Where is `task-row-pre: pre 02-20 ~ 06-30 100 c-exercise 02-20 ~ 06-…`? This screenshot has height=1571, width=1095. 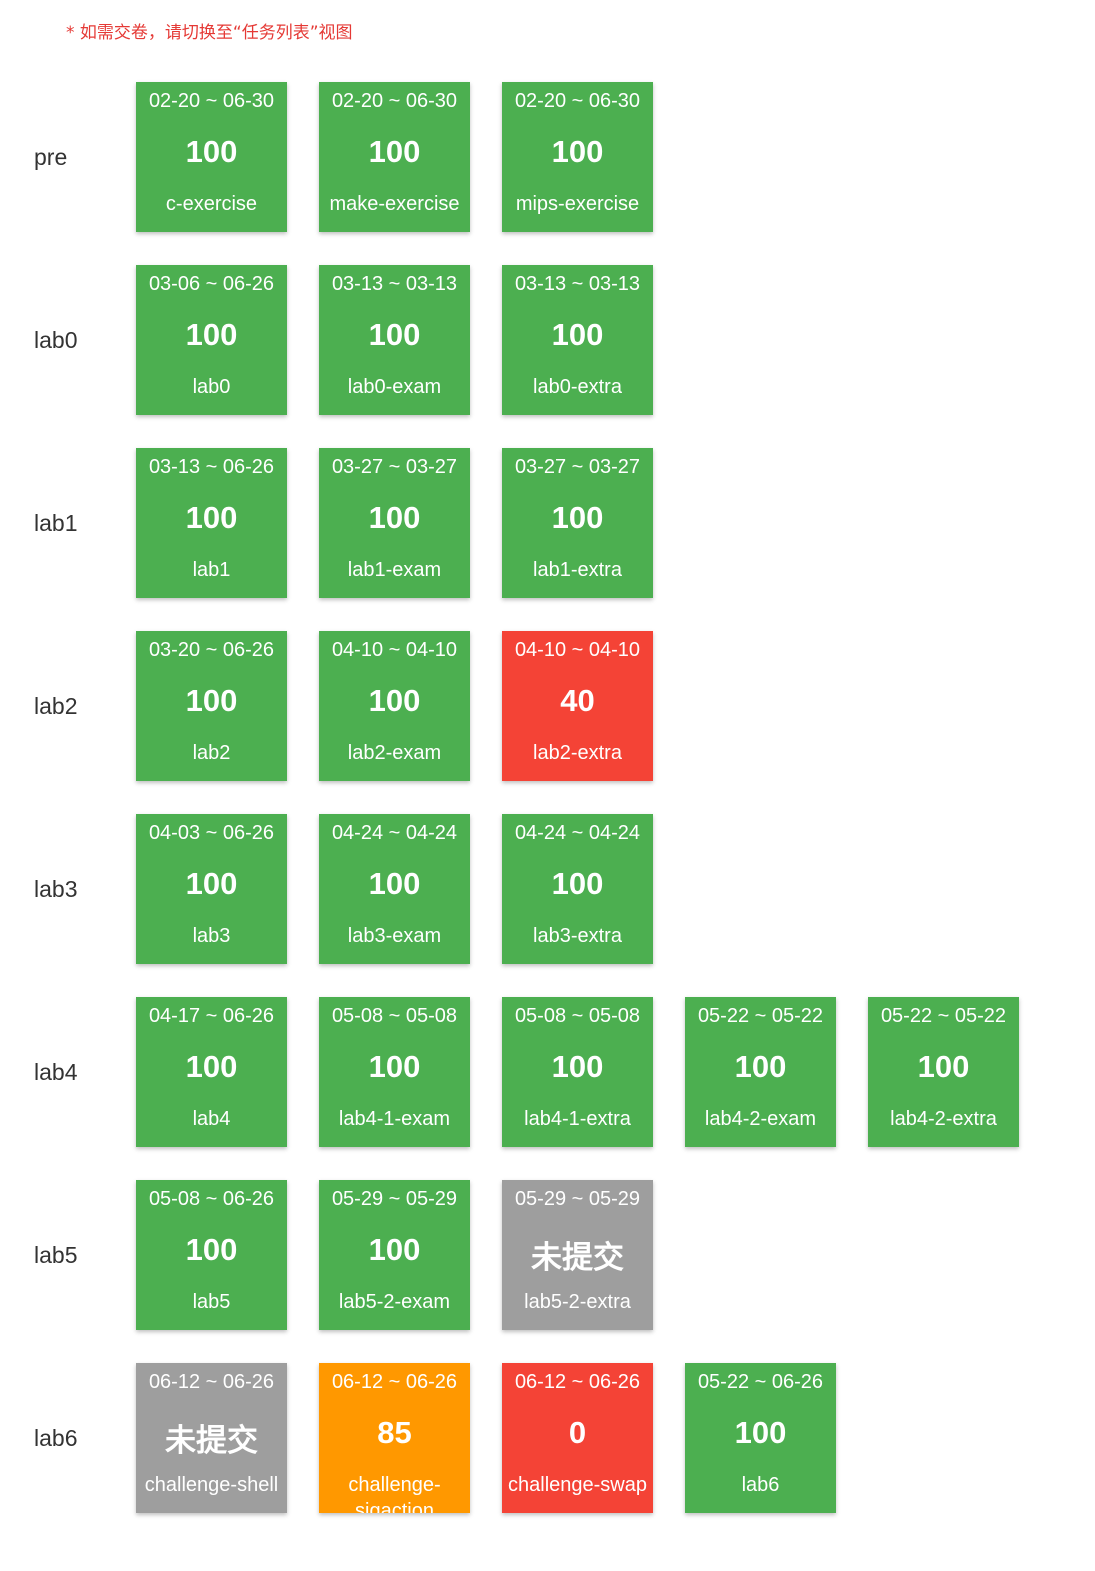
task-row-pre: pre 02-20 ~ 06-30 100 c-exercise 02-20 ~ 06-… is located at coordinates (547, 157).